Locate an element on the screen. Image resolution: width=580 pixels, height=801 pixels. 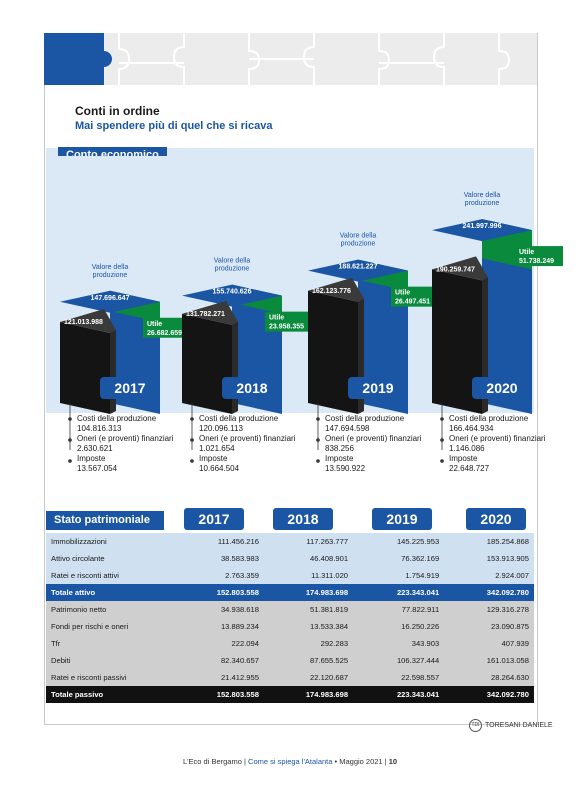
cell-value: 343.903 is located at coordinates (425, 643).